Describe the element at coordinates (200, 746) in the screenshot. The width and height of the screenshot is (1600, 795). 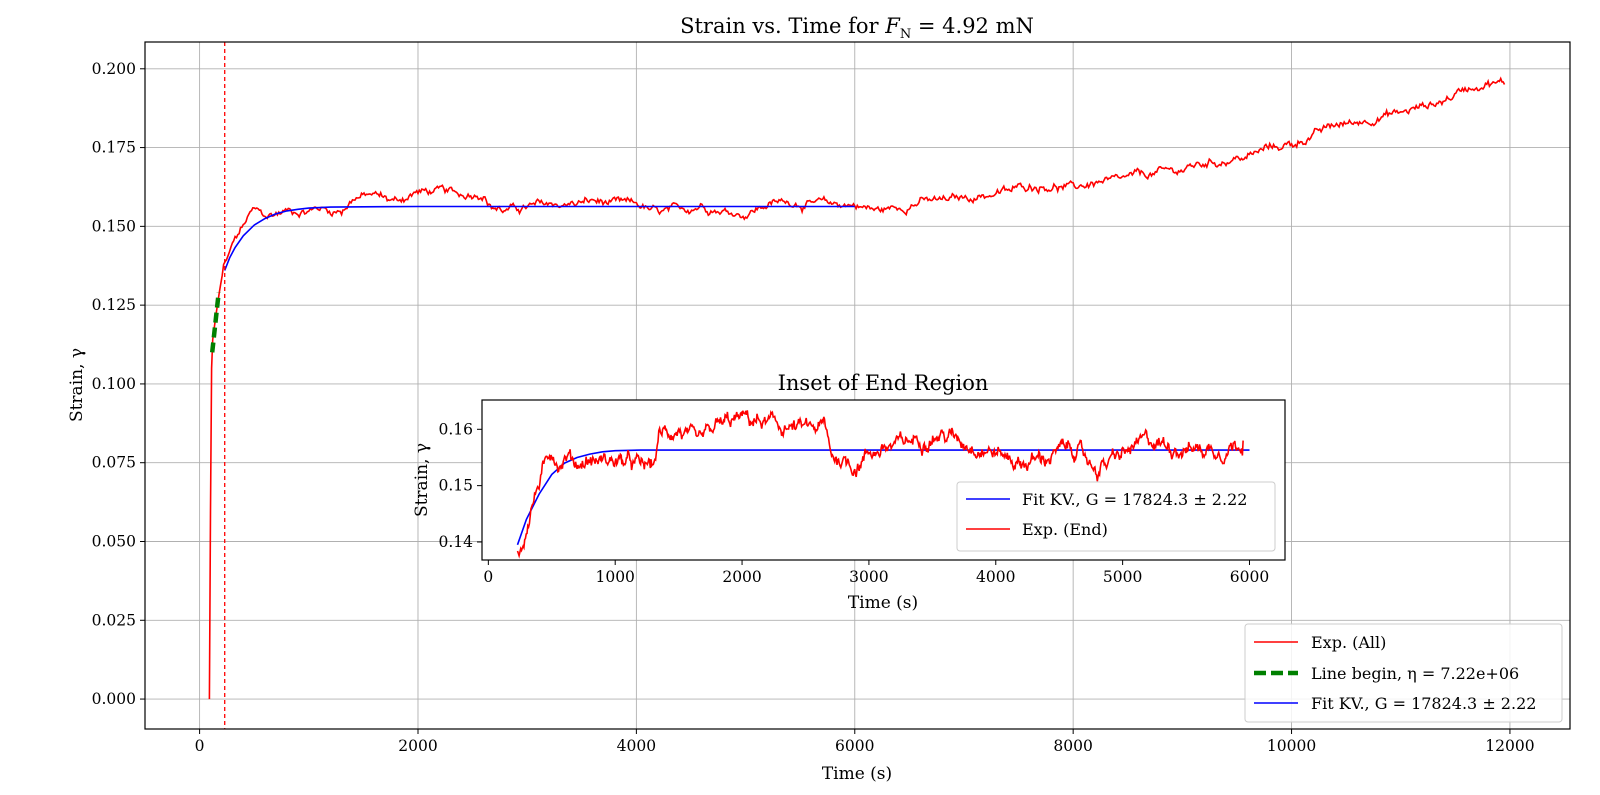
I see `main-x-tick-label: 0` at that location.